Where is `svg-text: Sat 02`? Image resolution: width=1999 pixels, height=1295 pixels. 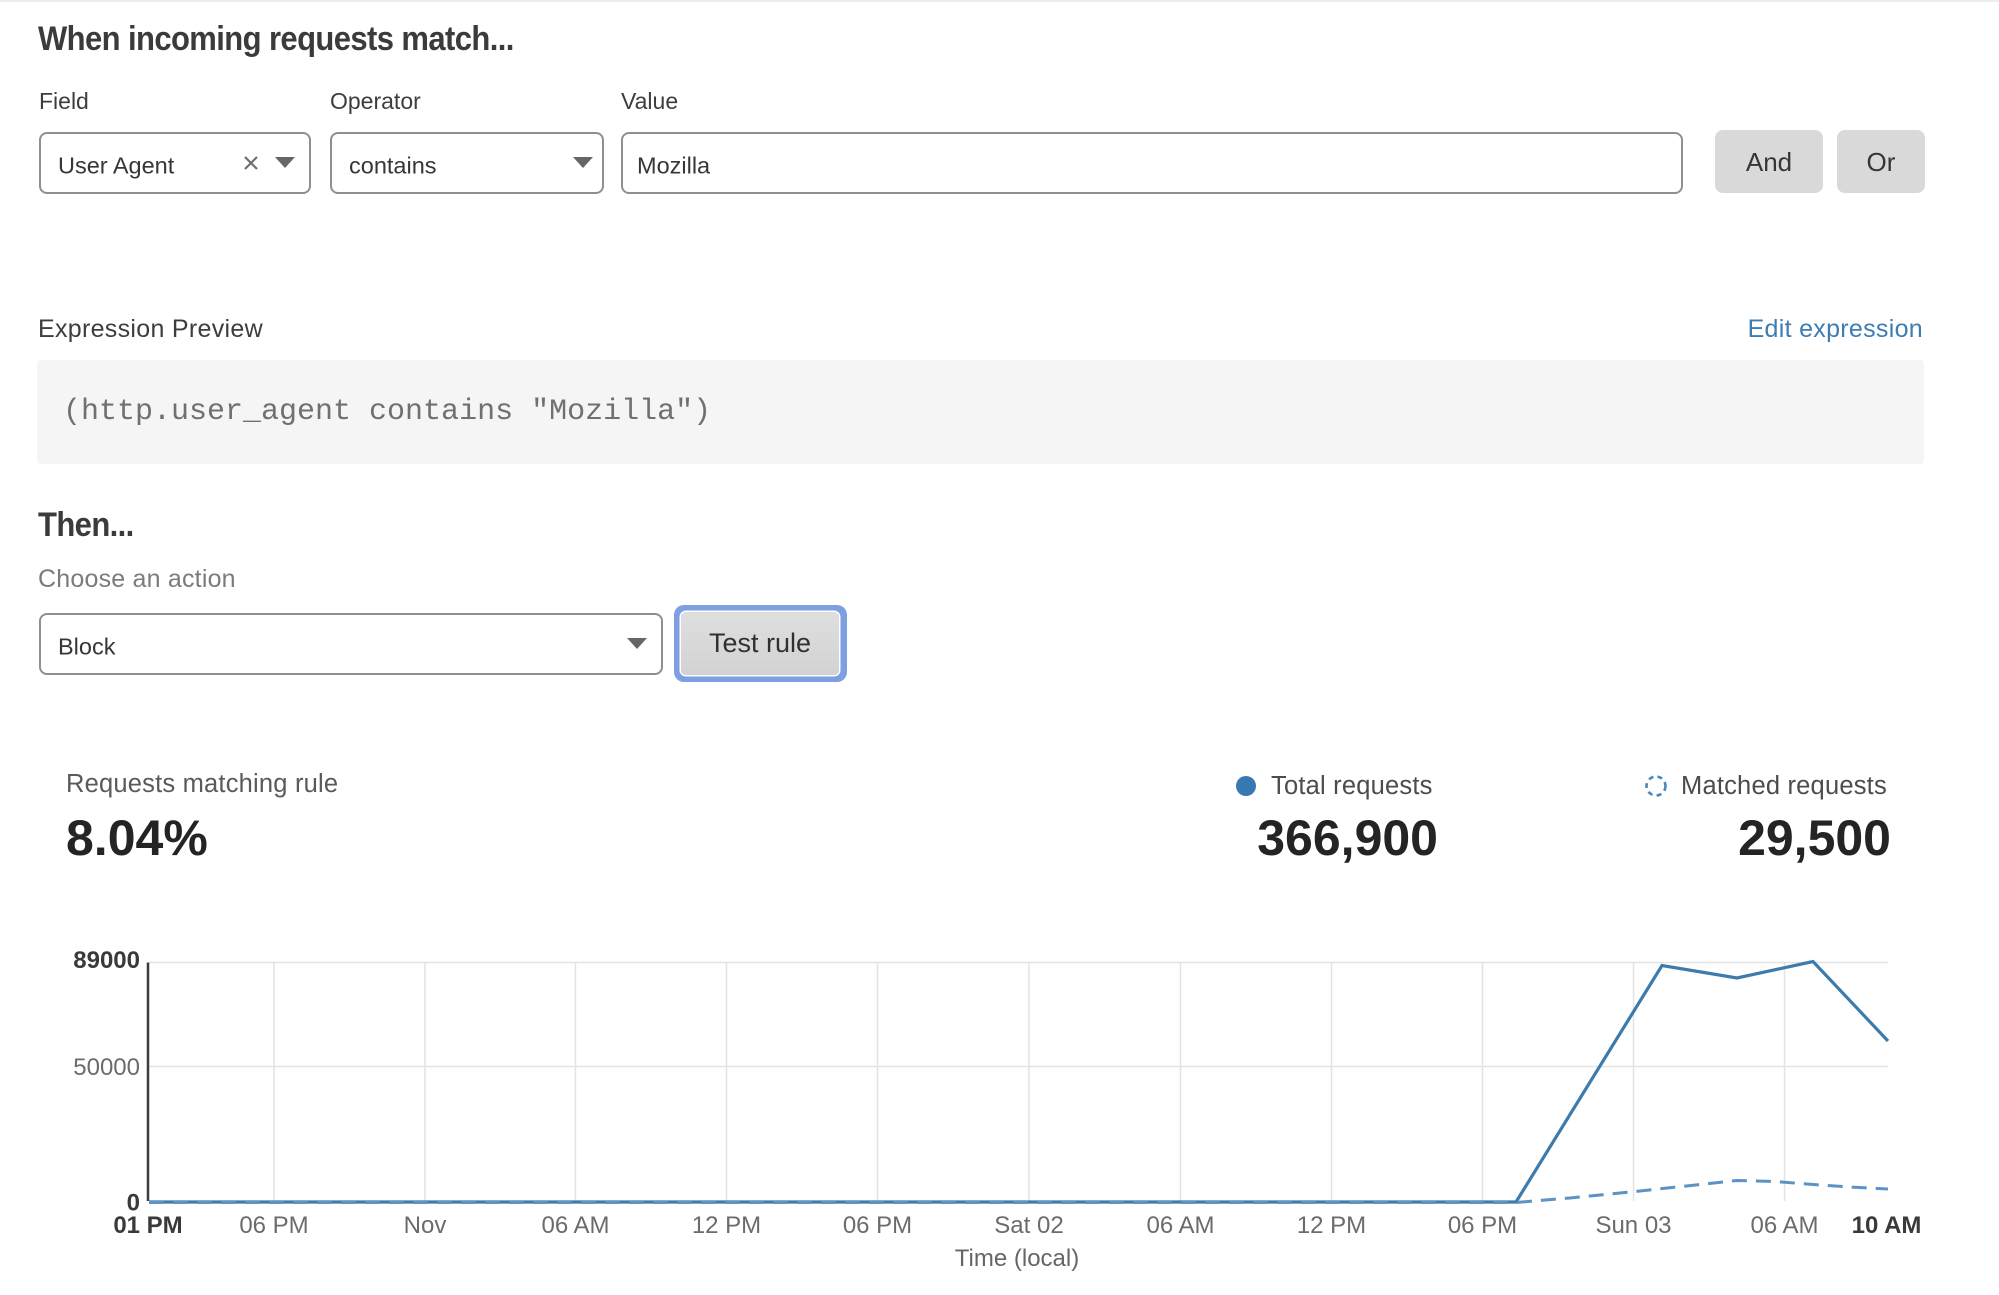 svg-text: Sat 02 is located at coordinates (1028, 1225).